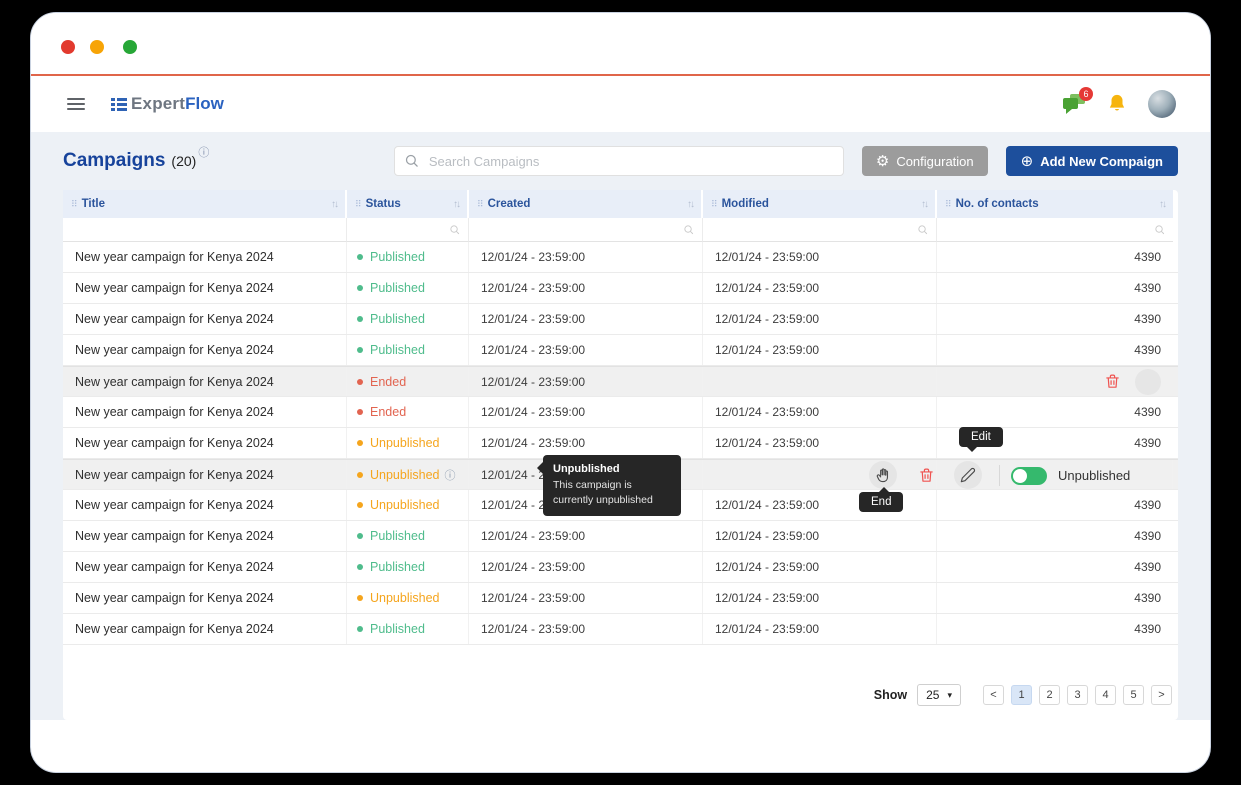  Describe the element at coordinates (1055, 230) in the screenshot. I see `filter-contacts` at that location.